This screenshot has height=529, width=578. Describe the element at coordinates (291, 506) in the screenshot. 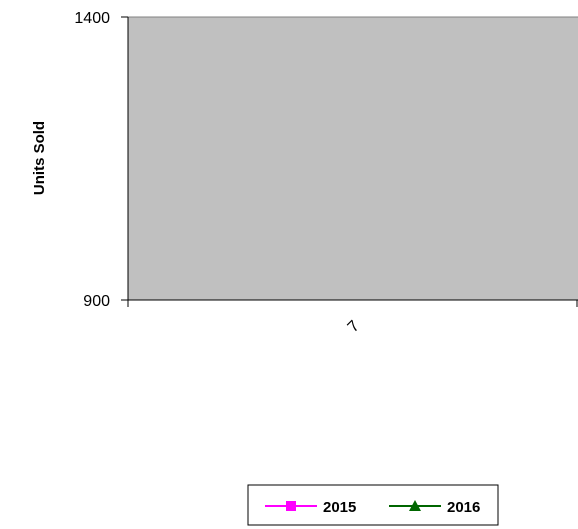

I see `square-marker-icon` at that location.